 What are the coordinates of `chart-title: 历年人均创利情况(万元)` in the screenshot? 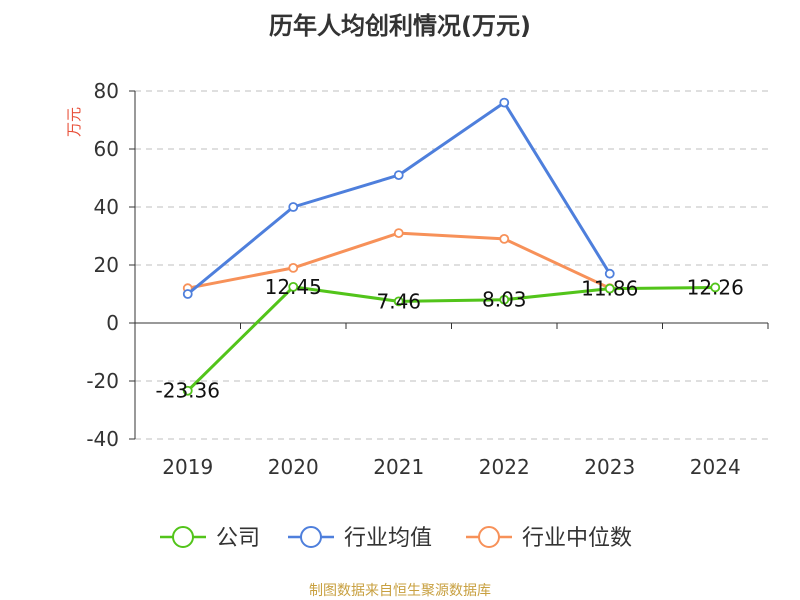 It's located at (400, 26).